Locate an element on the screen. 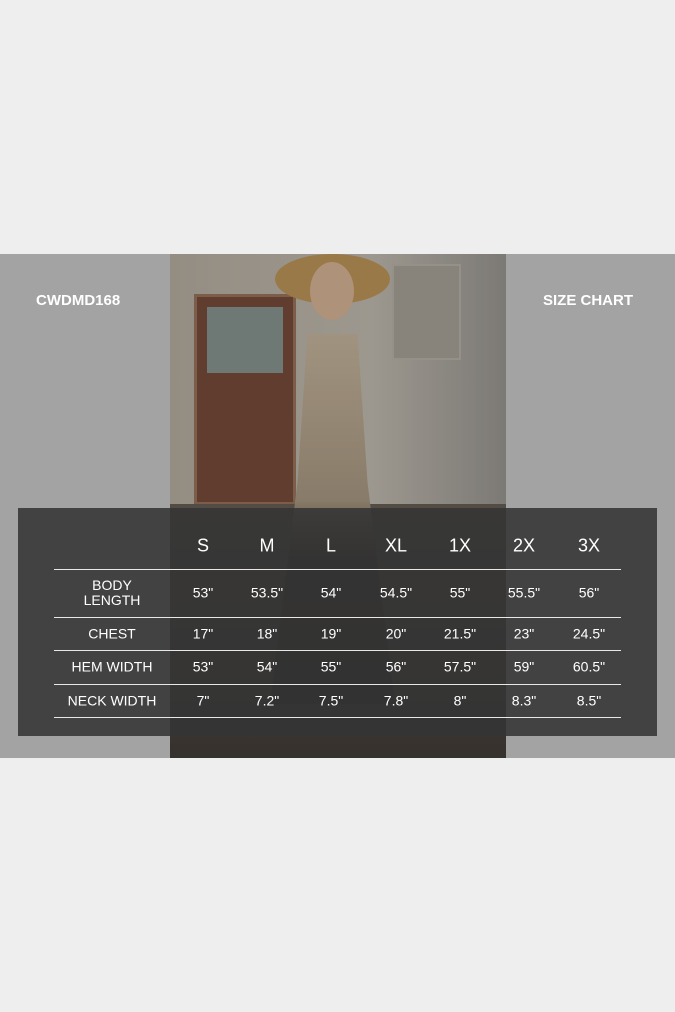  measurement-cell: 7.8" is located at coordinates (396, 700).